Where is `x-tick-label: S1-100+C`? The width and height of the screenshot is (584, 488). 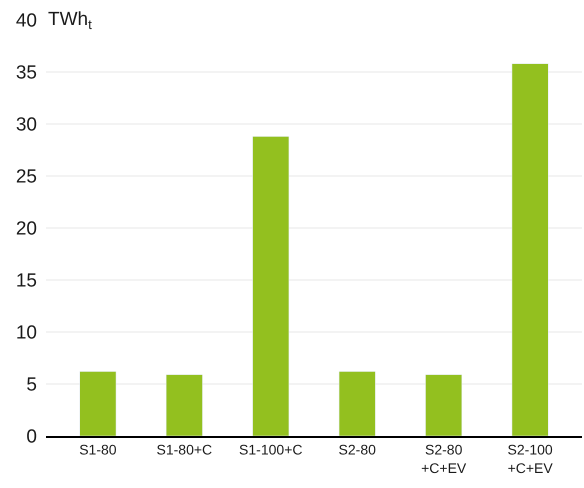
x-tick-label: S1-100+C is located at coordinates (270, 450).